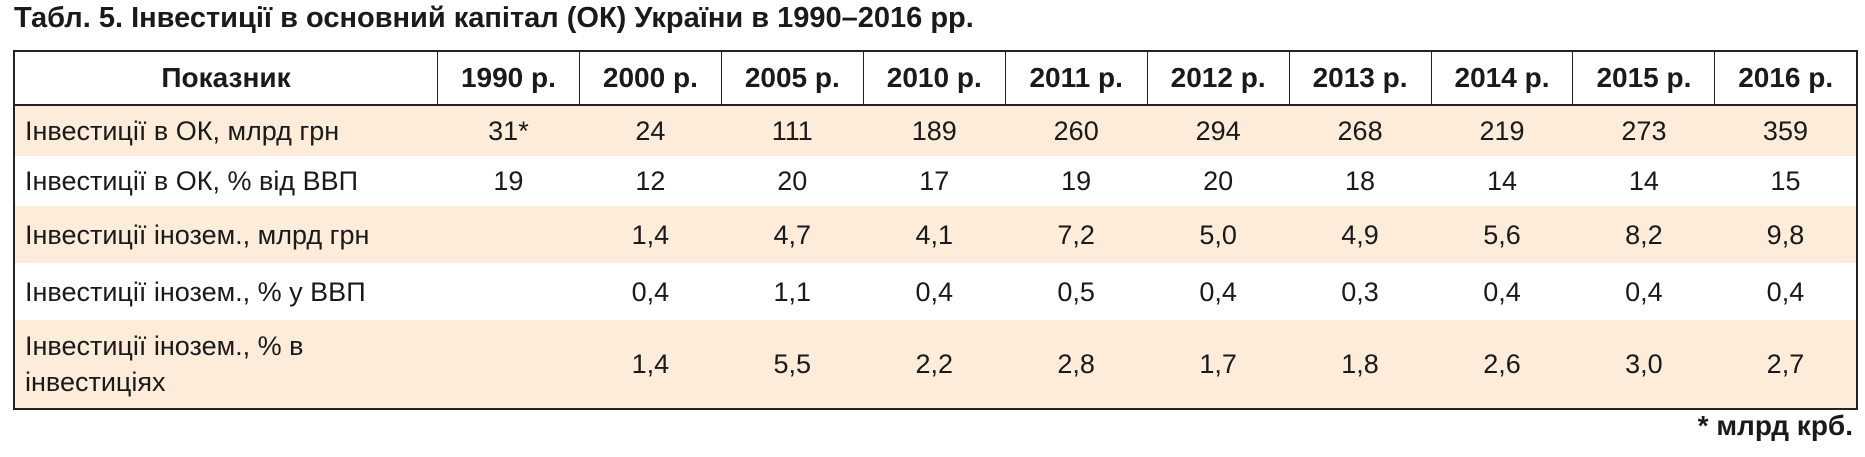 The height and width of the screenshot is (457, 1865). What do you see at coordinates (1076, 78) in the screenshot?
I see `header-cell-2011: 2011 р.` at bounding box center [1076, 78].